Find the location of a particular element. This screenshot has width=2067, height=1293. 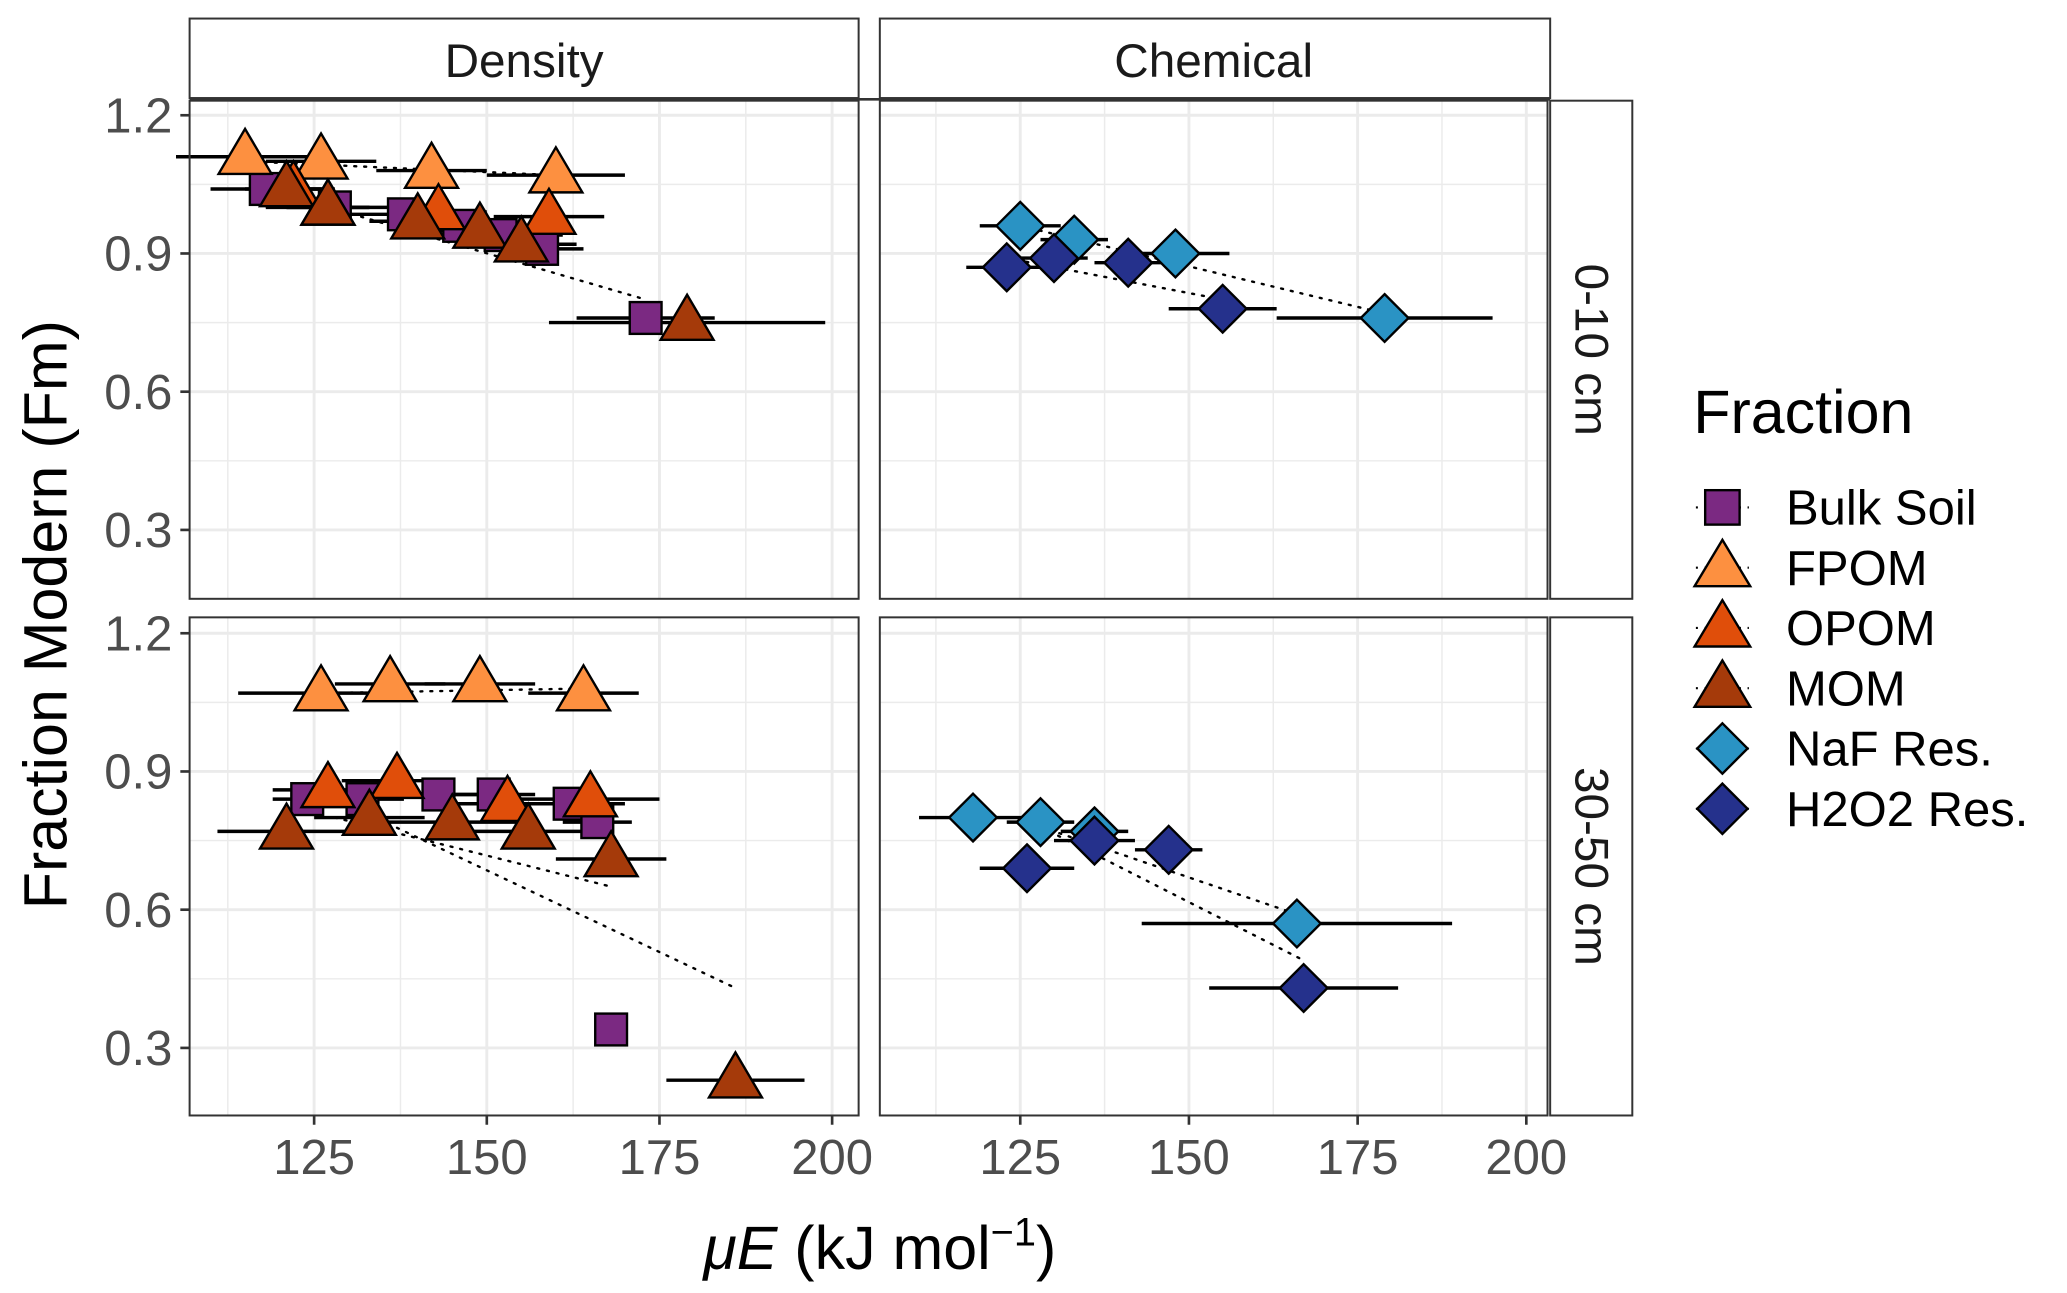

legend-item-naf-res-: NaF Res. is located at coordinates (1844, 749).